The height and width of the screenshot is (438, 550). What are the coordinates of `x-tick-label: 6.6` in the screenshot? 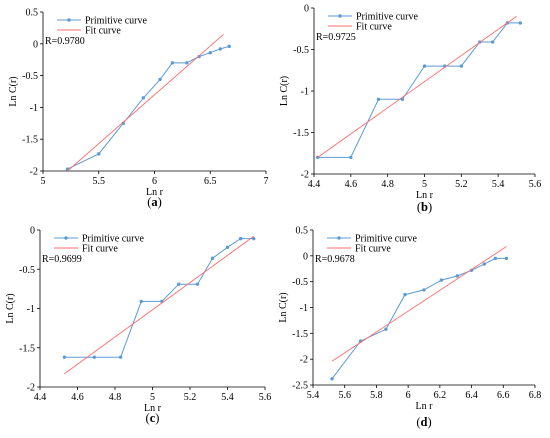 It's located at (503, 395).